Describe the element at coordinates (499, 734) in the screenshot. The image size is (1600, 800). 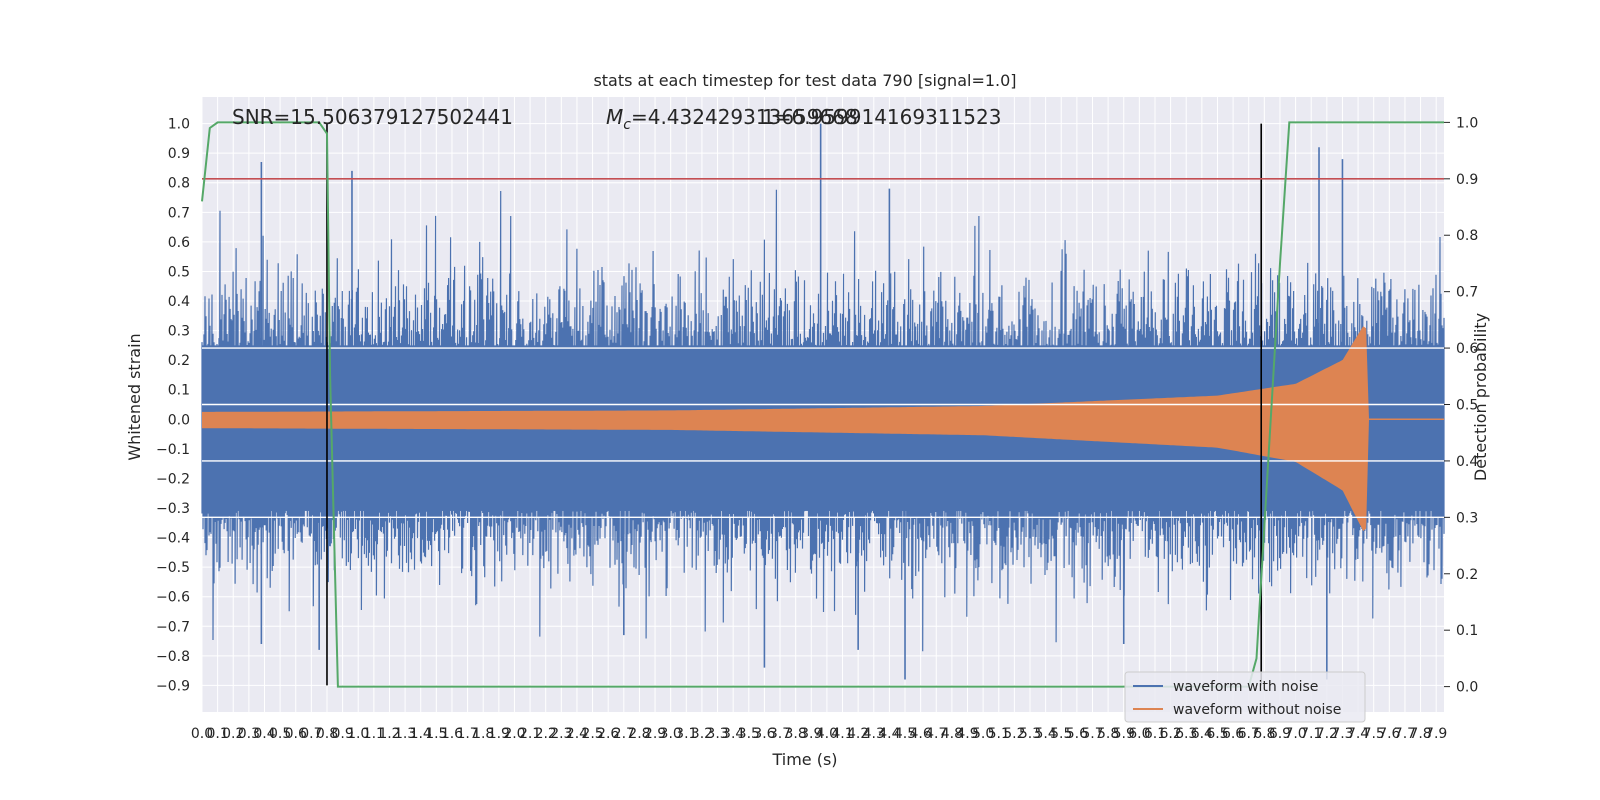
I see `x-tick-label: 1.9` at that location.